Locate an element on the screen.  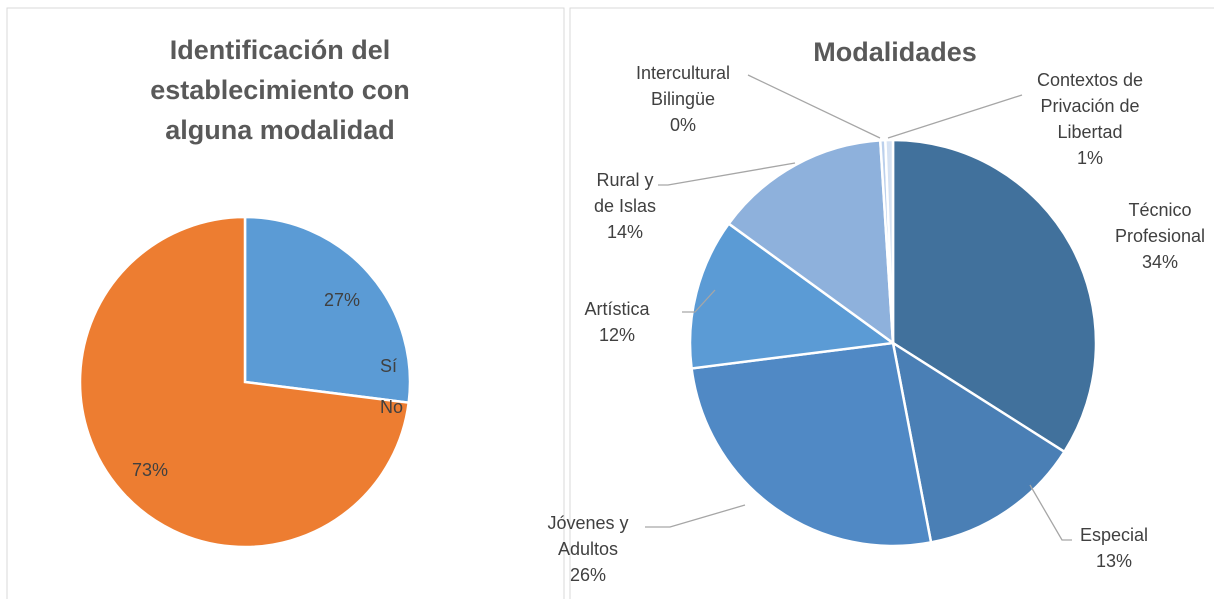
data-label: Contextos de Privación de Libertad 1% is located at coordinates (1090, 119).